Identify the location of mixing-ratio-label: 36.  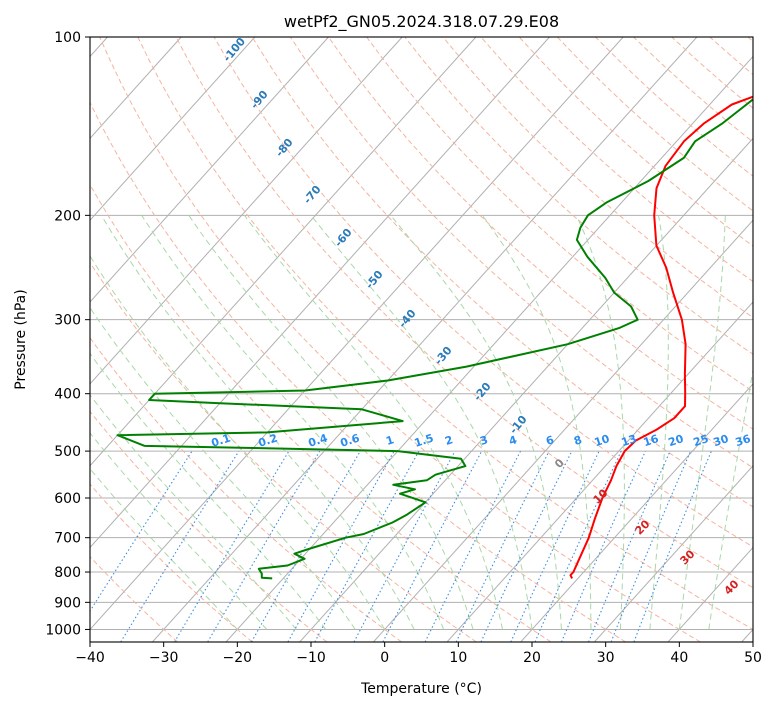
(743, 440).